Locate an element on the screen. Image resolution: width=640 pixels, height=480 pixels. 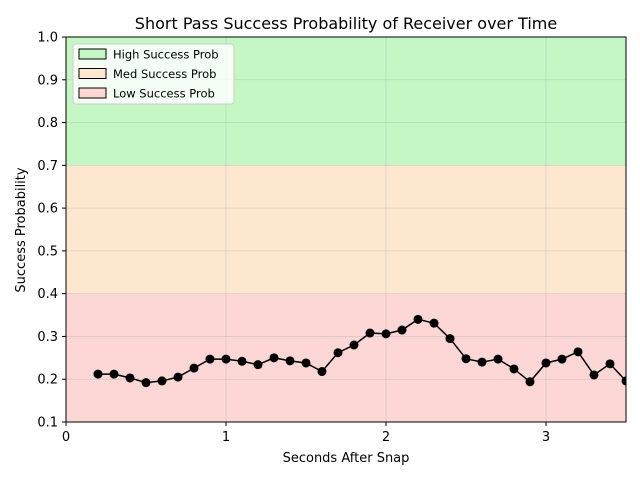
x-axis-ticks: 0 1 2 3 is located at coordinates (306, 433).